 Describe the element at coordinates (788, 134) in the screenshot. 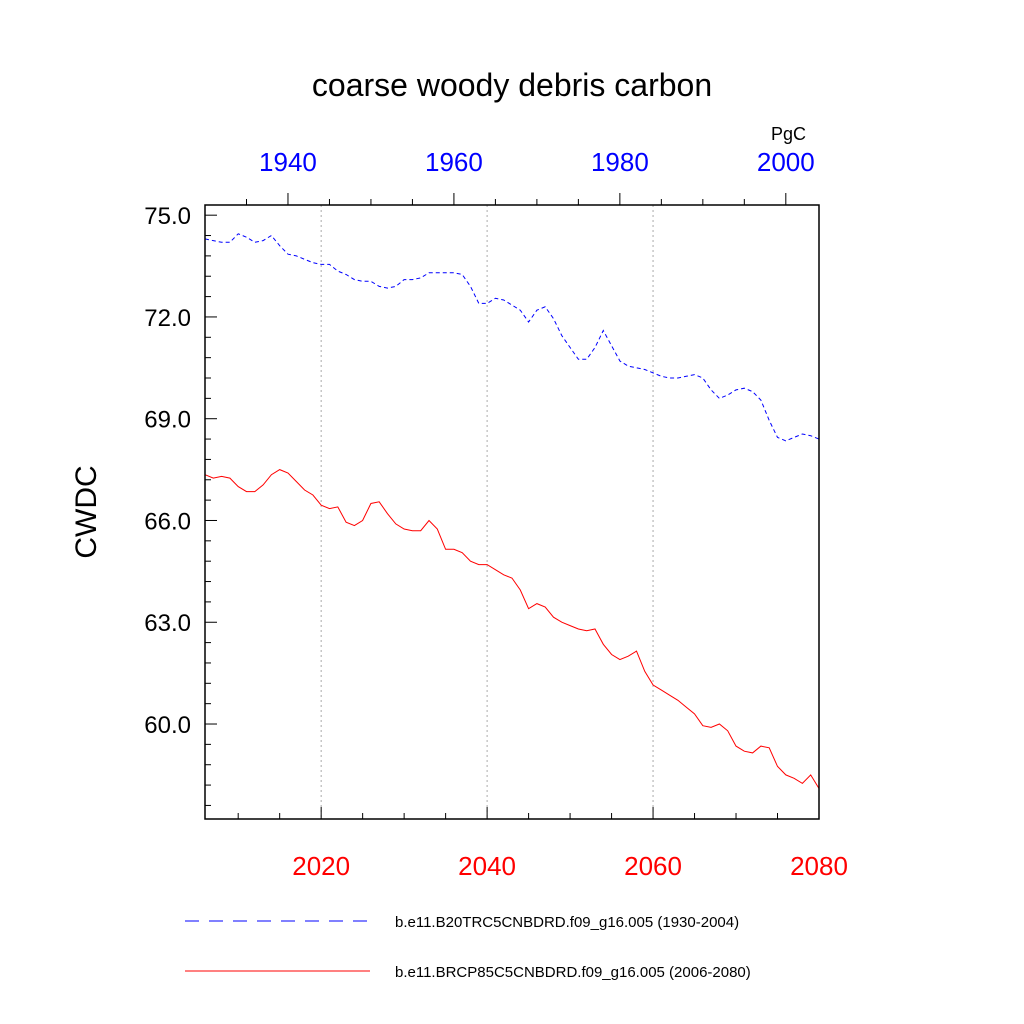

I see `units-label: PgC` at that location.